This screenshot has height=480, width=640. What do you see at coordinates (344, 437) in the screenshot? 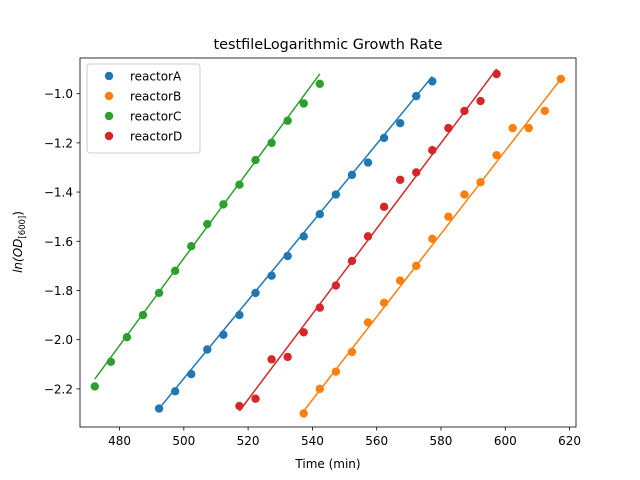
I see `x-axis-ticks: 480 500 520 540 560 580 600 620` at bounding box center [344, 437].